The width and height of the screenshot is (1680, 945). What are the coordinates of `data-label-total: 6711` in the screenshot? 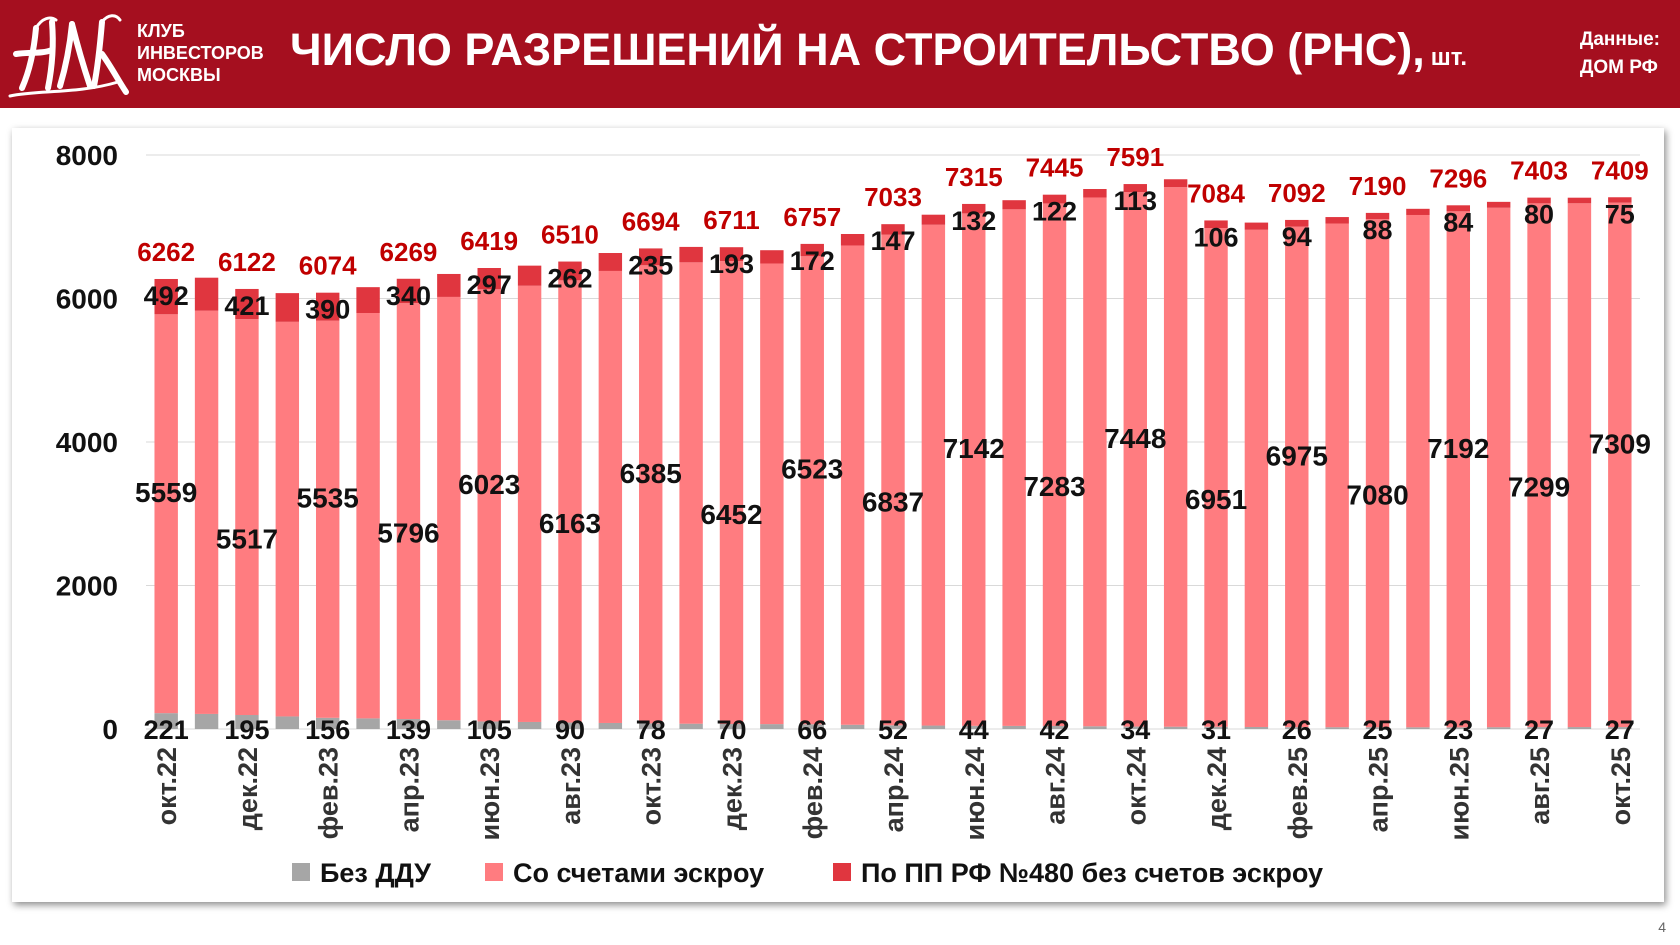 It's located at (731, 220).